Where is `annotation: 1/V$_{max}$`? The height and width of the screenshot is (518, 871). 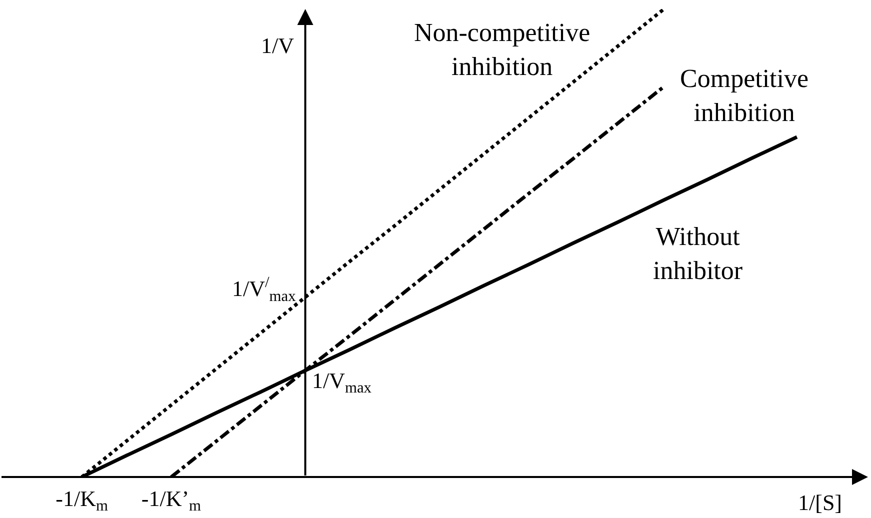 annotation: 1/V$_{max}$ is located at coordinates (342, 382).